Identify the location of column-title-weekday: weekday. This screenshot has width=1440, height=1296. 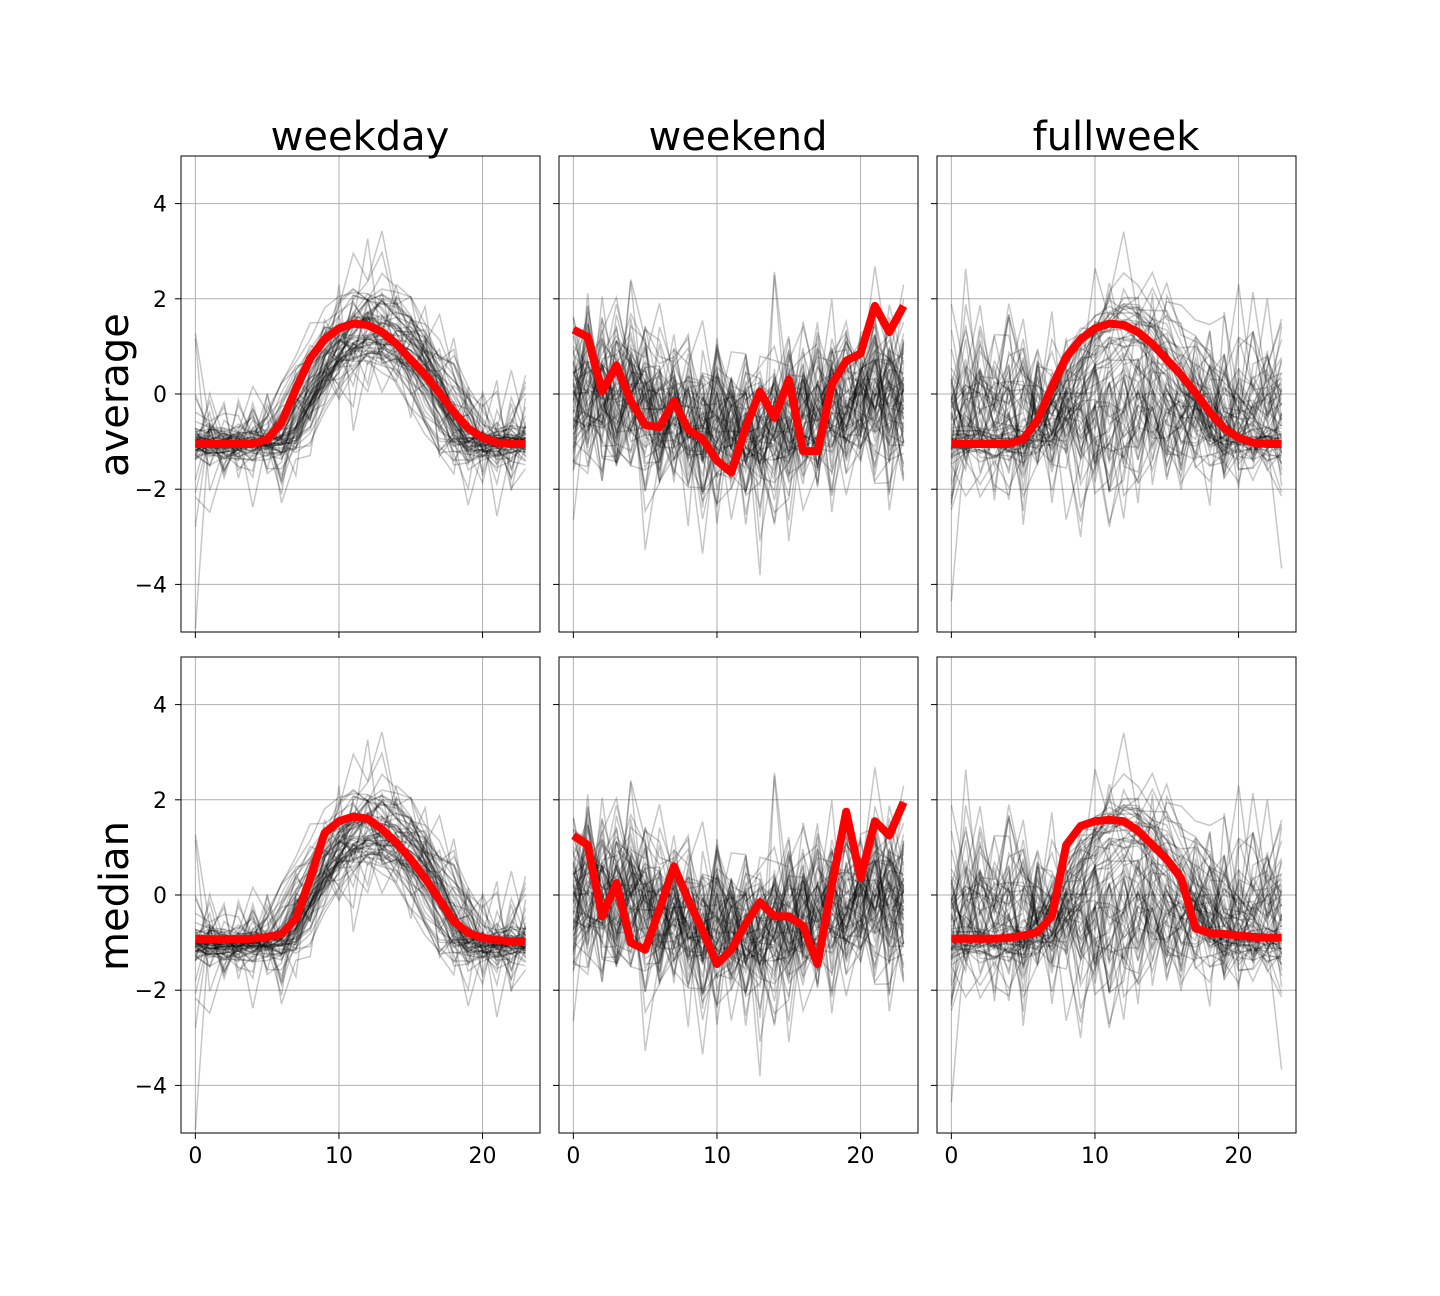
(360, 137).